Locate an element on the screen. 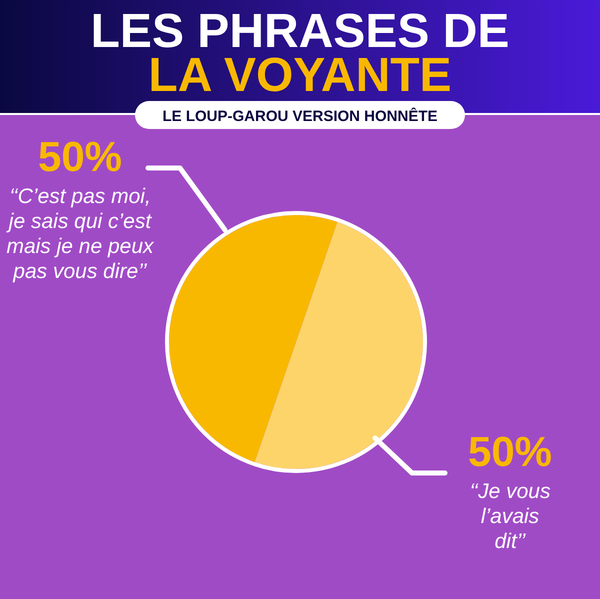  slice-label: ‘‘Je vous l’avais dit’’ is located at coordinates (510, 516).